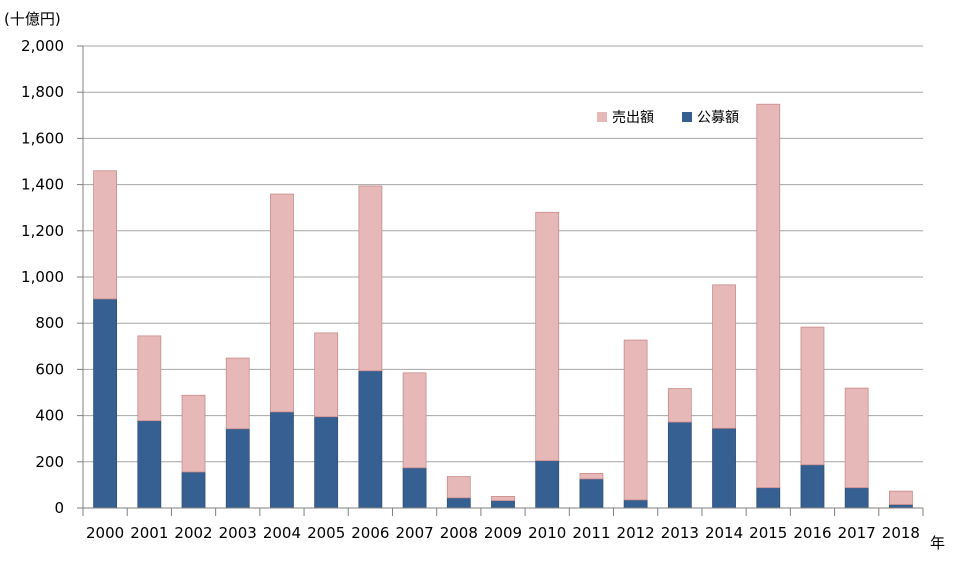  Describe the element at coordinates (326, 375) in the screenshot. I see `bar-2005-売出額` at that location.